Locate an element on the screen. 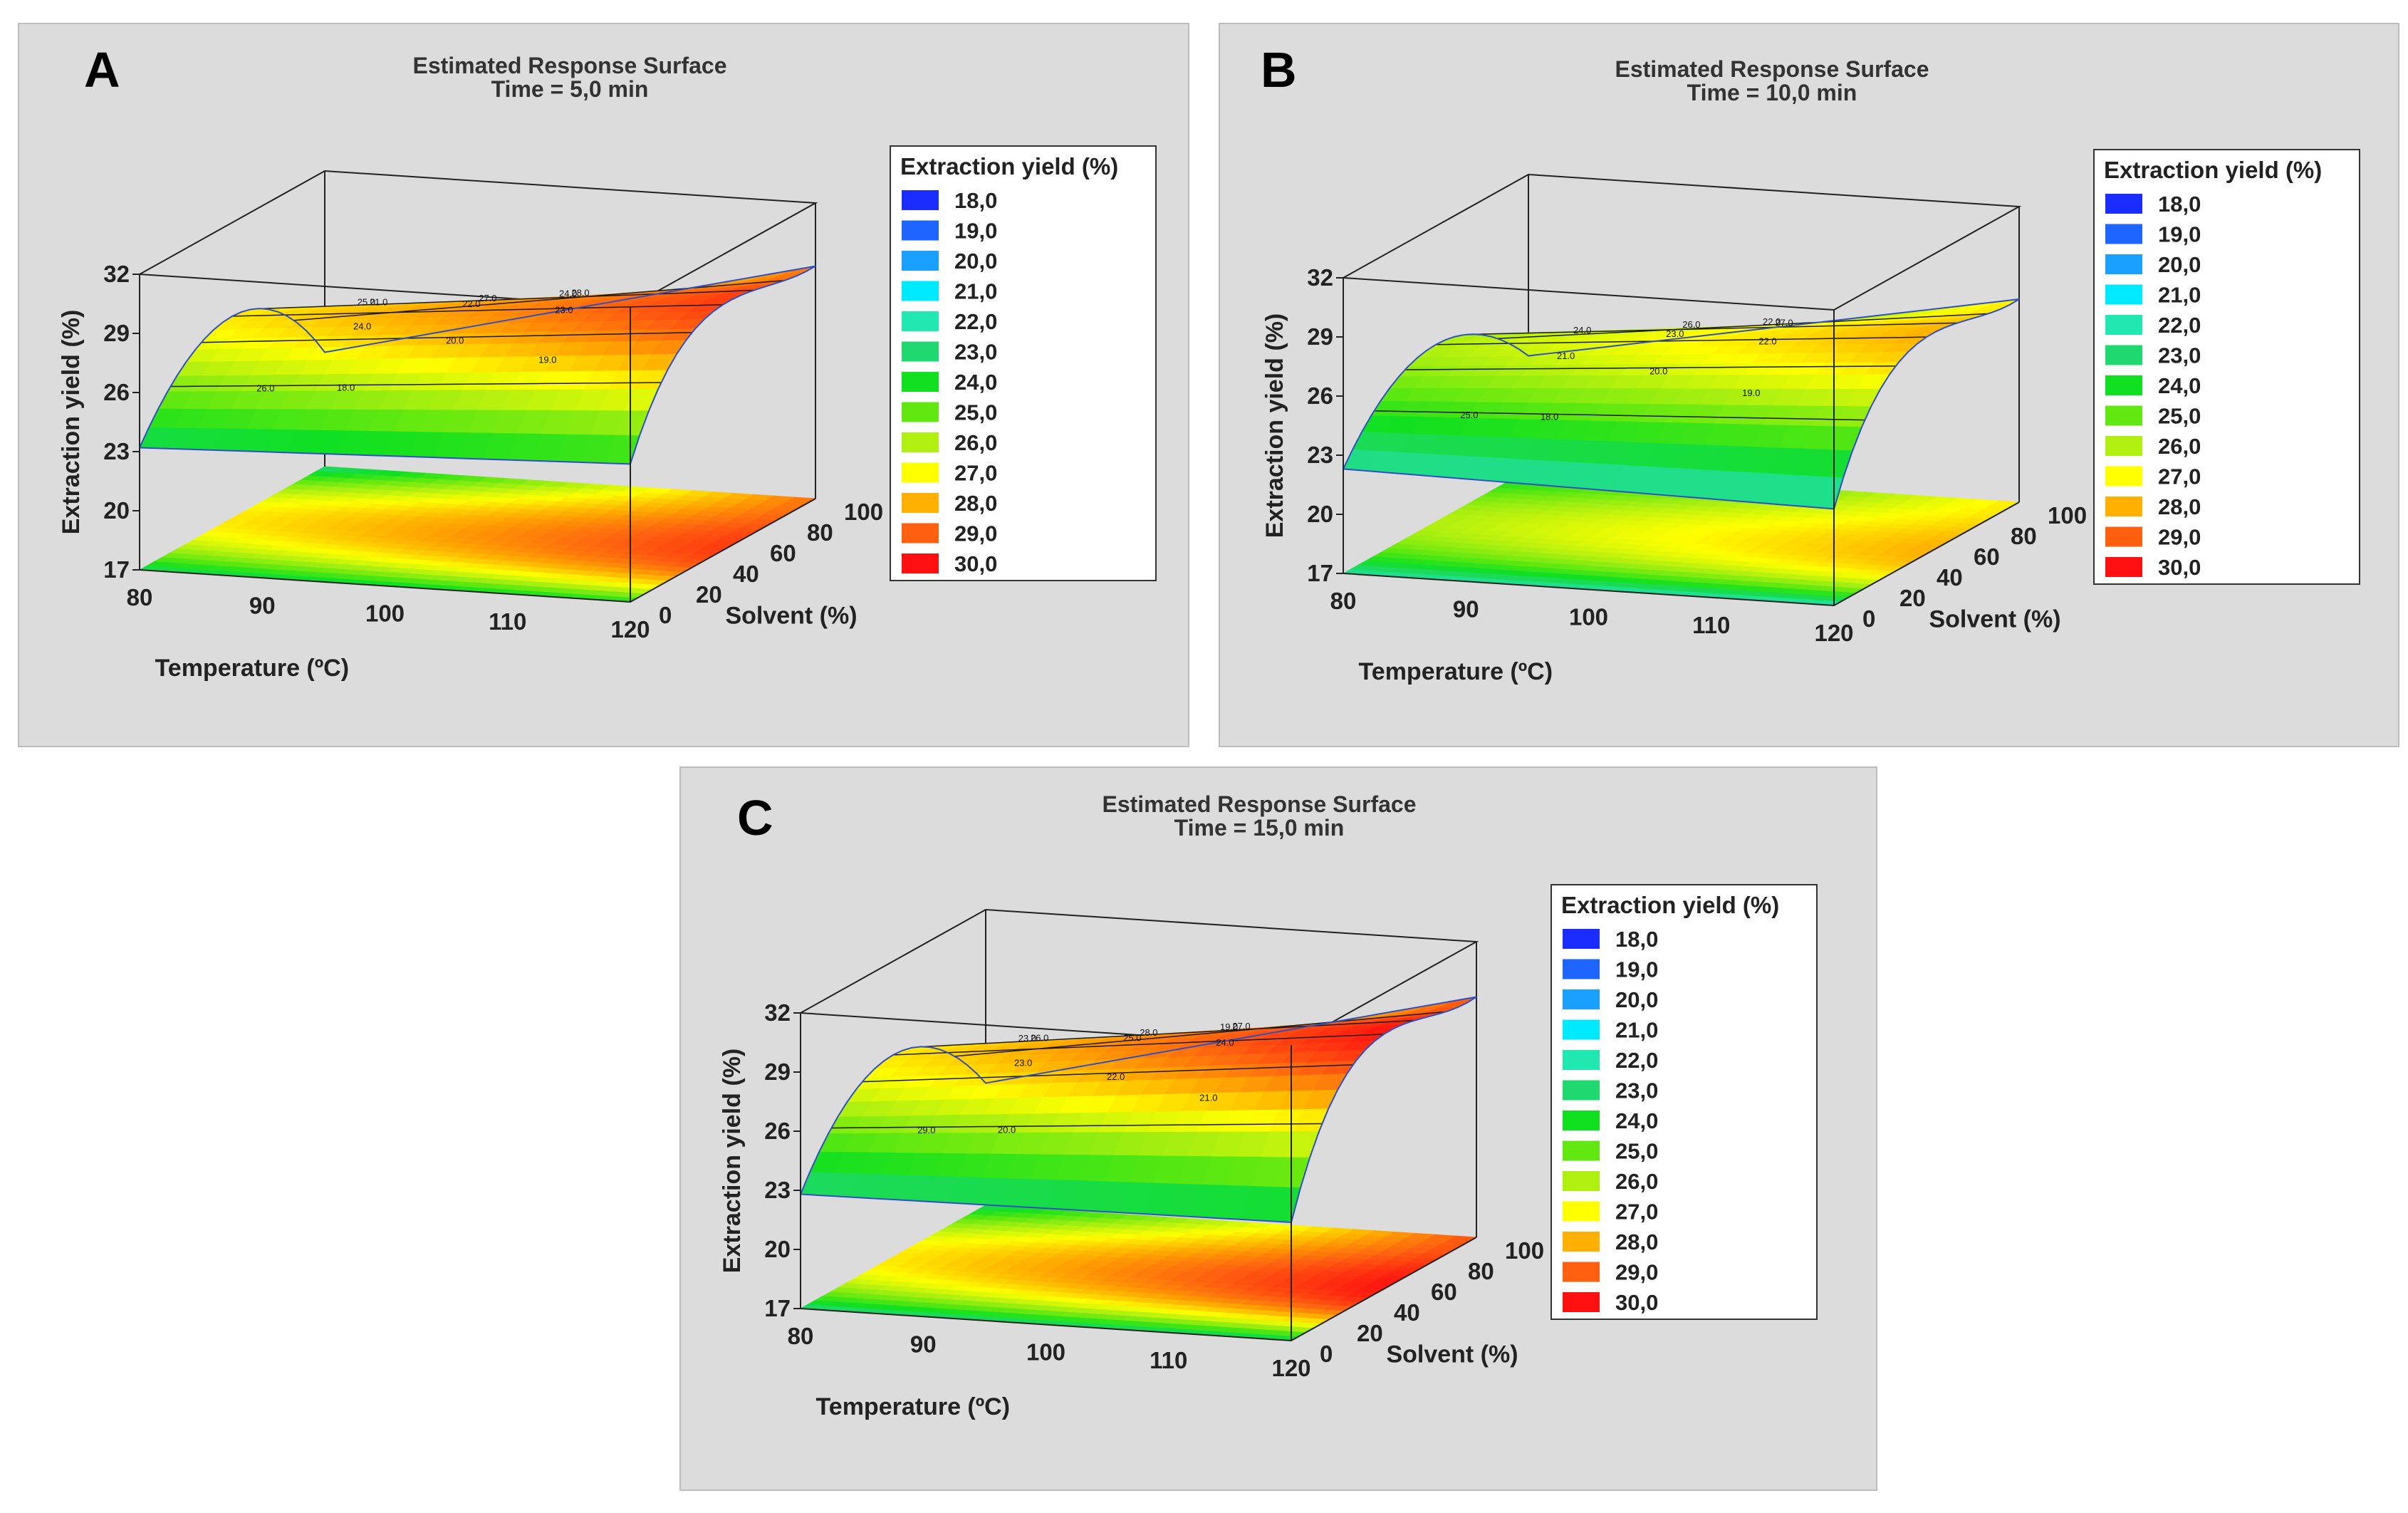 The width and height of the screenshot is (2408, 1513). x-axis-label: Temperature (ºC) is located at coordinates (913, 1407).